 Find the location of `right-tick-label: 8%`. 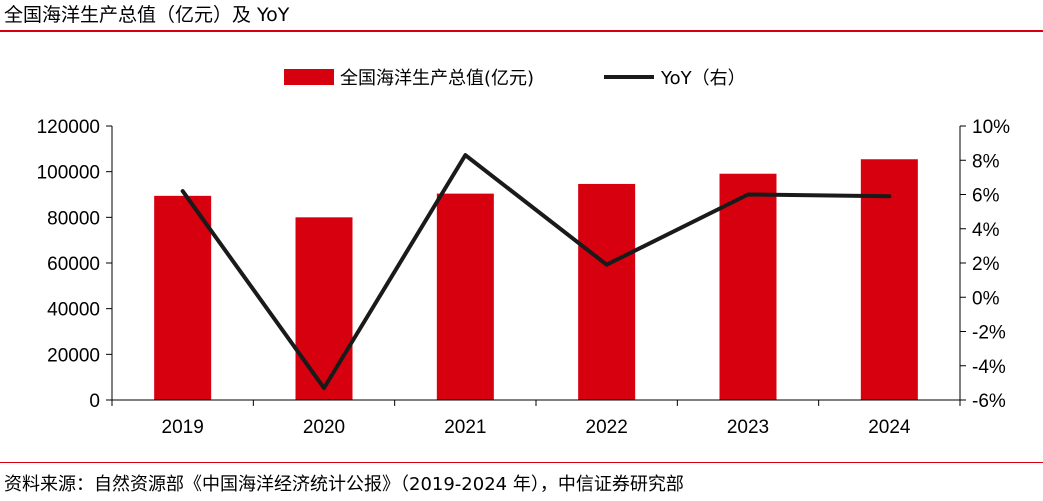

right-tick-label: 8% is located at coordinates (986, 161).